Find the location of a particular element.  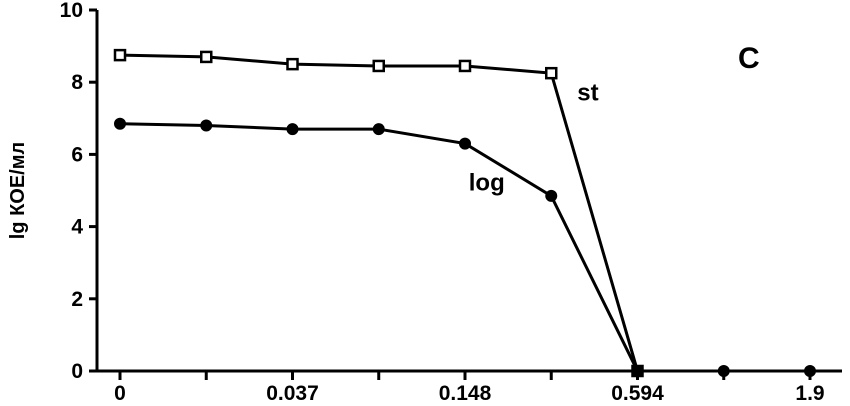

y-tick-label: 2 is located at coordinates (77, 299).